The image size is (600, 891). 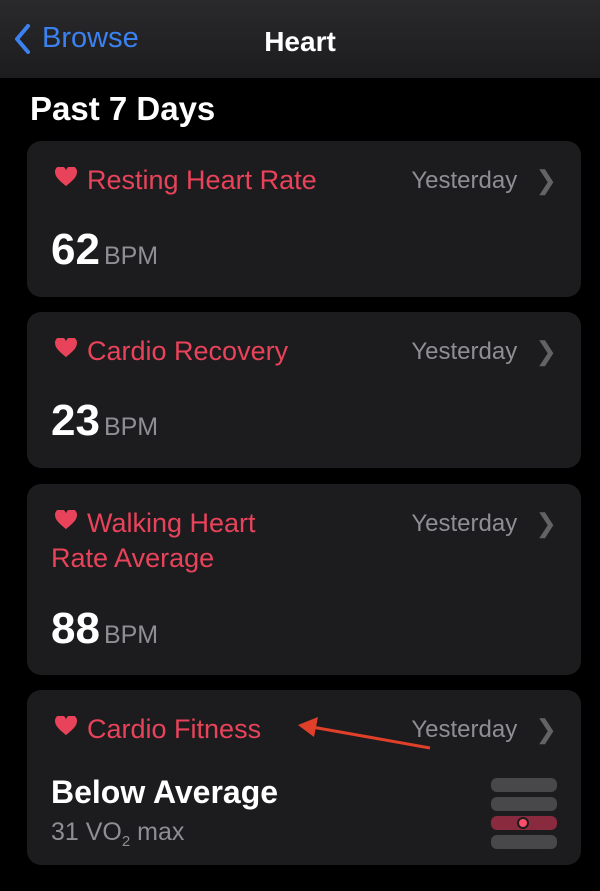 I want to click on nav-bar: Browse Heart, so click(x=300, y=39).